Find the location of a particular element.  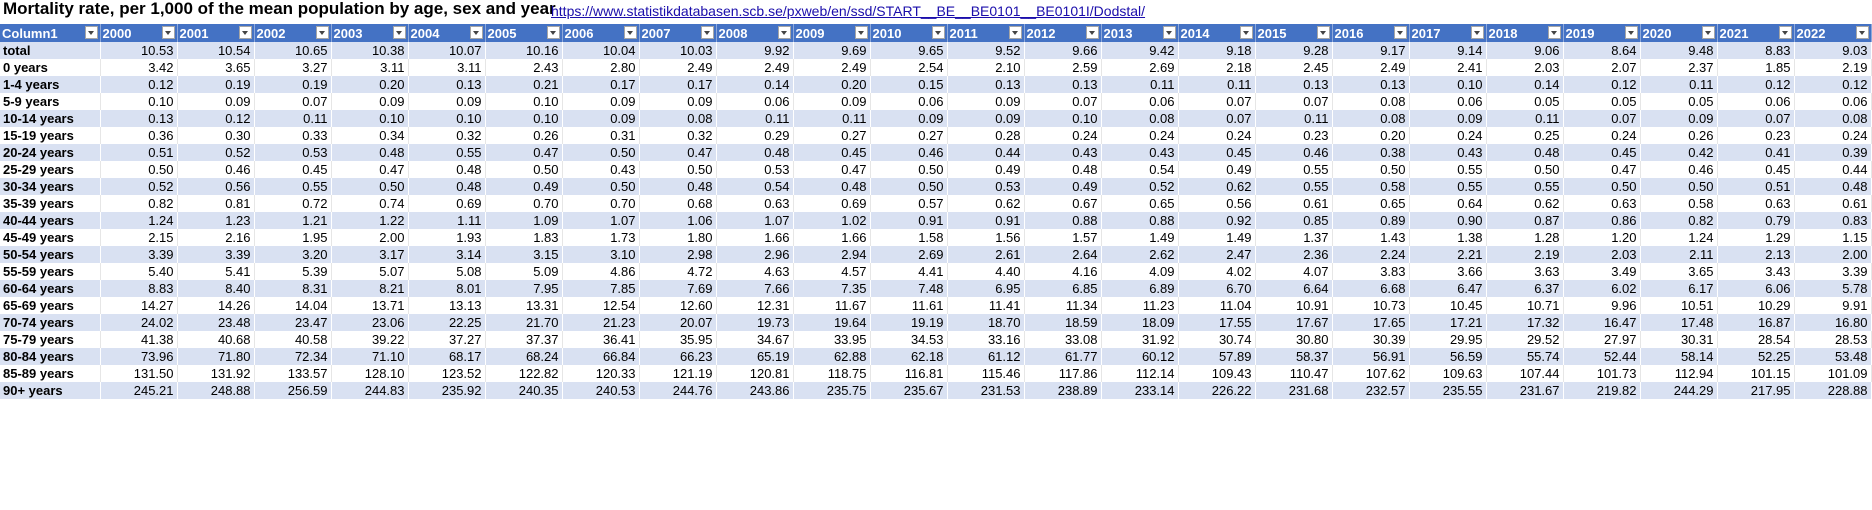

row-label-cell: 70-74 years is located at coordinates (50, 322).